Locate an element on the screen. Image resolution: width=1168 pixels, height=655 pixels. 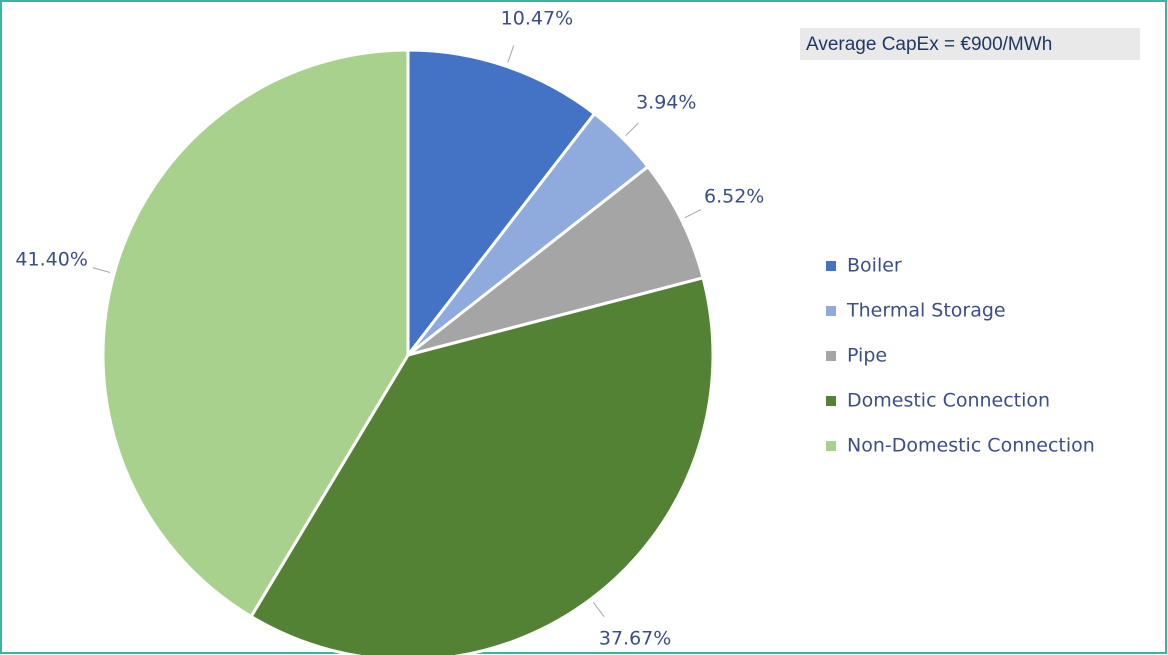
legend-label: Thermal Storage is located at coordinates (926, 311).